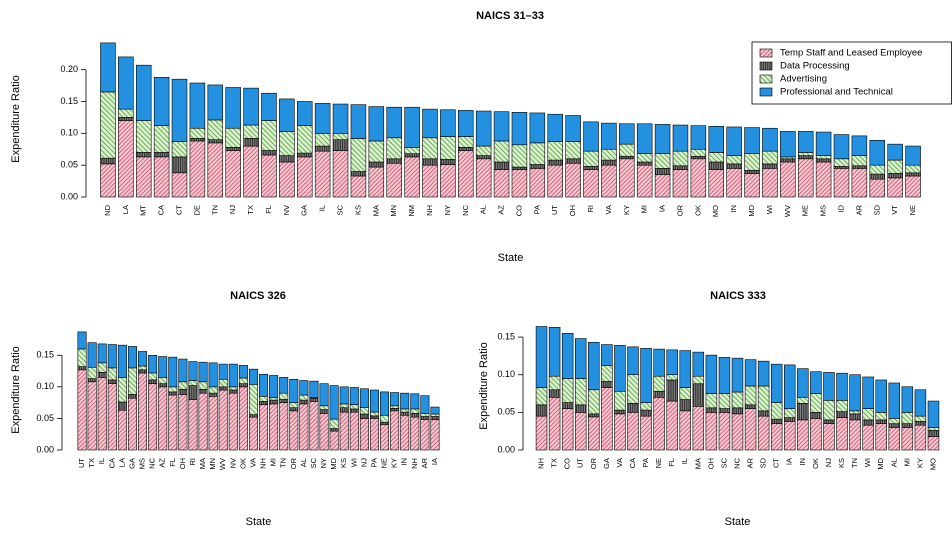  I want to click on x-tick-label: NE, so click(384, 463).